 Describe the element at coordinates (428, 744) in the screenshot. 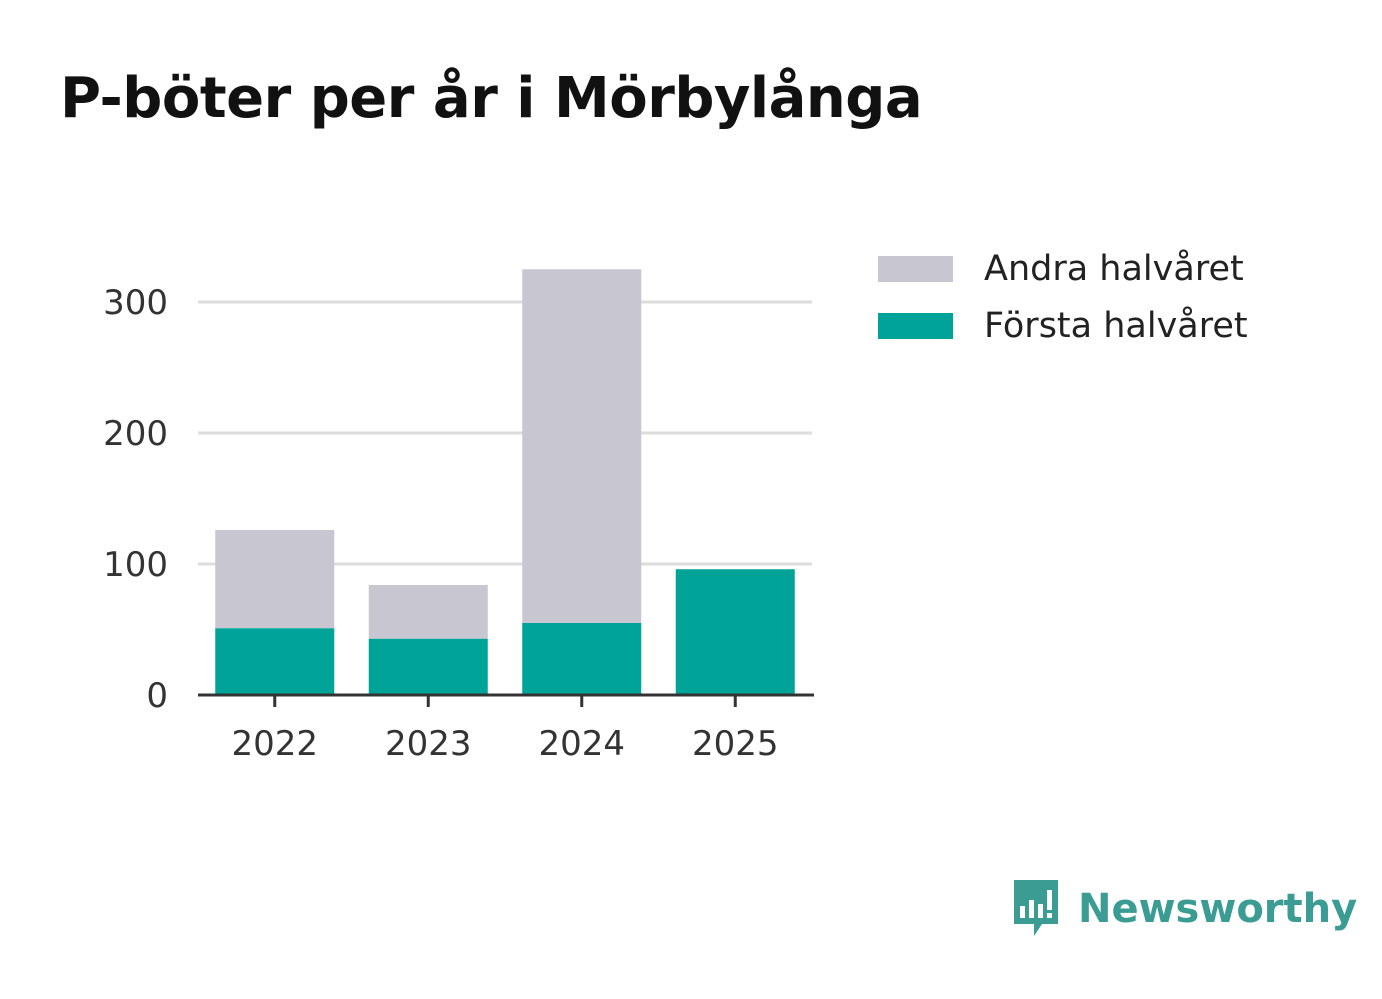

I see `x-tick-label-2023: 2023` at that location.